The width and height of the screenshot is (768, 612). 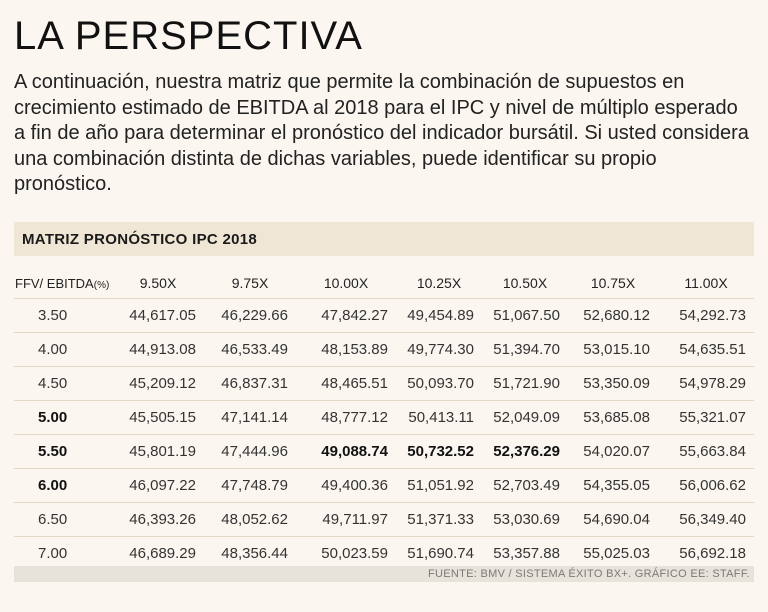 What do you see at coordinates (706, 315) in the screenshot?
I see `table-cell: 54,292.73` at bounding box center [706, 315].